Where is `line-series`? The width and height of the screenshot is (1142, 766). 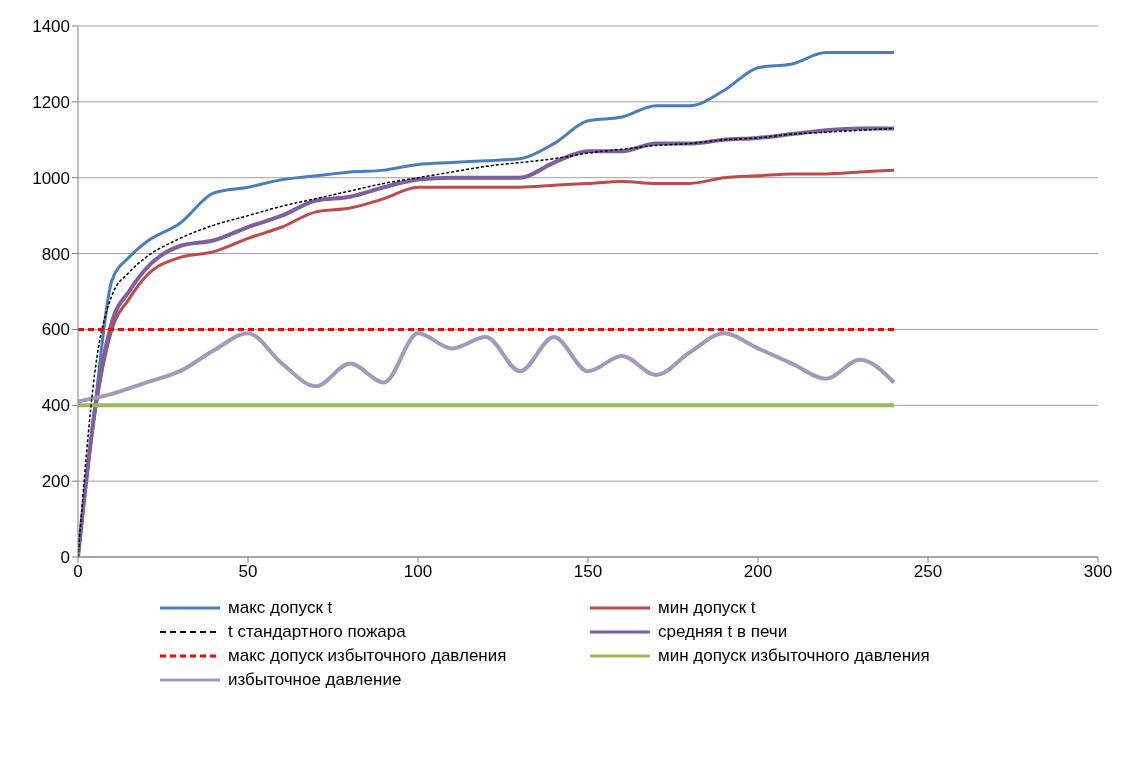
line-series is located at coordinates (487, 367).